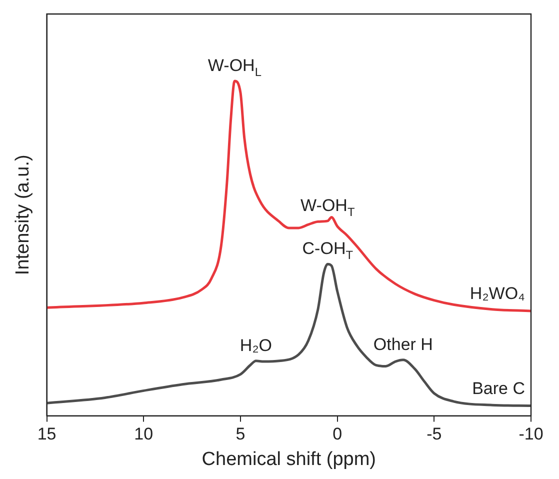 This screenshot has width=559, height=479. I want to click on y-axis-title: Intensity (a.u.), so click(23, 215).